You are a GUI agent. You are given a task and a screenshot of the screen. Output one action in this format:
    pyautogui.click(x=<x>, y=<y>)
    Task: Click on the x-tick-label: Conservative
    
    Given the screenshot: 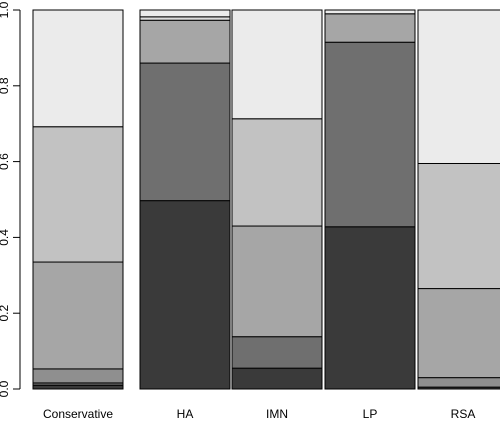 What is the action you would take?
    pyautogui.click(x=78, y=414)
    